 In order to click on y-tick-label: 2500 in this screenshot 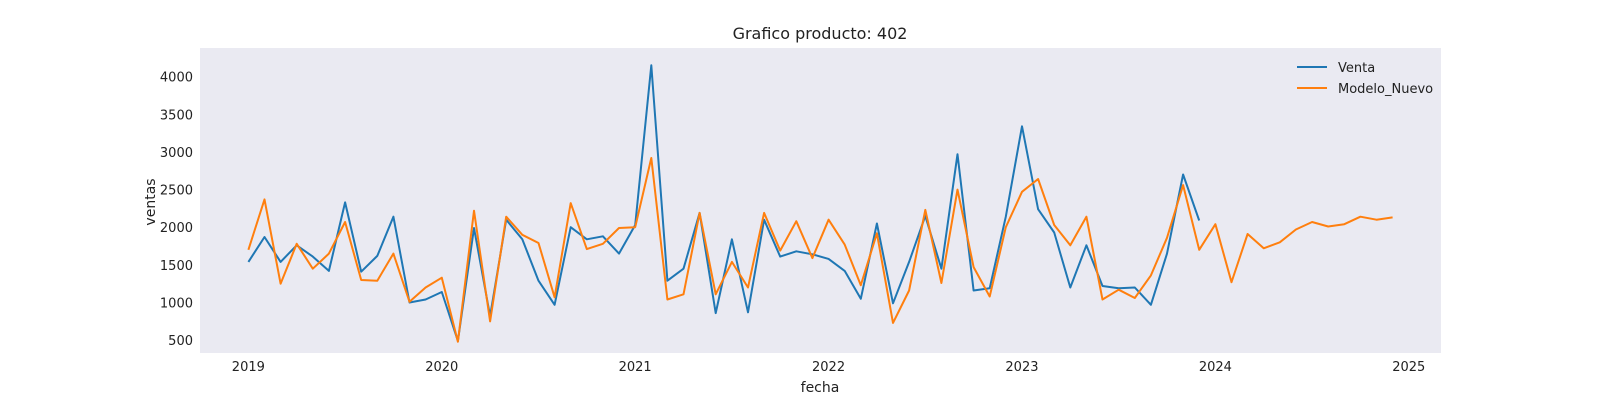, I will do `click(176, 191)`.